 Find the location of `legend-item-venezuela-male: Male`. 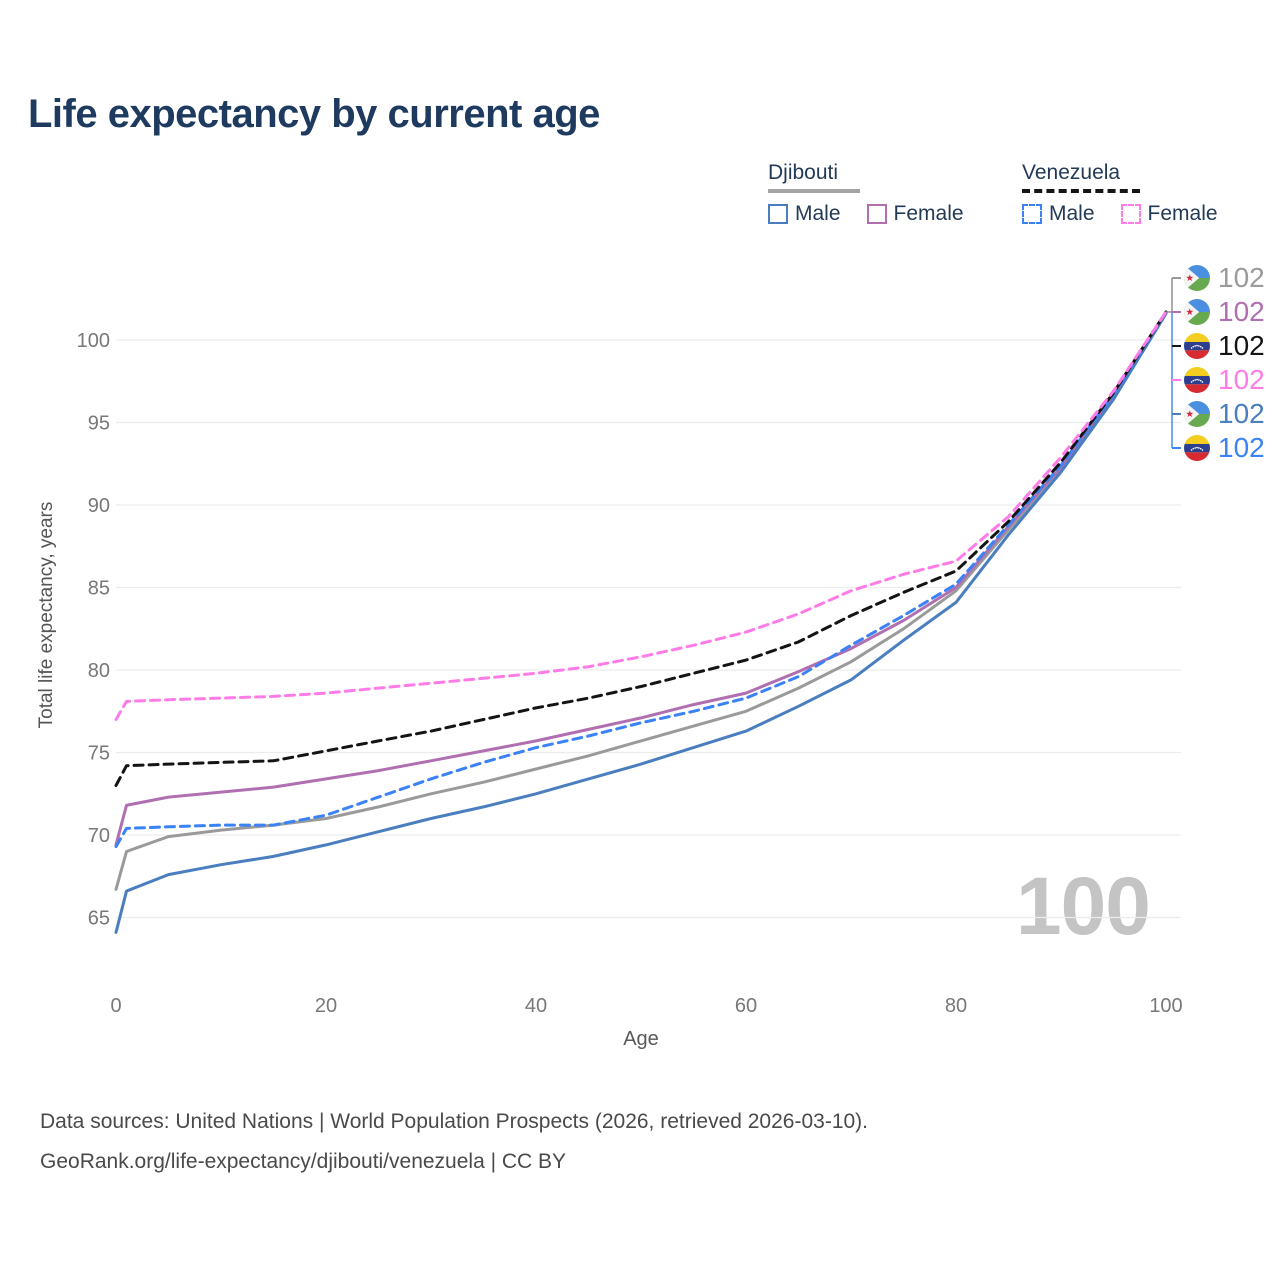

legend-item-venezuela-male: Male is located at coordinates (1058, 214).